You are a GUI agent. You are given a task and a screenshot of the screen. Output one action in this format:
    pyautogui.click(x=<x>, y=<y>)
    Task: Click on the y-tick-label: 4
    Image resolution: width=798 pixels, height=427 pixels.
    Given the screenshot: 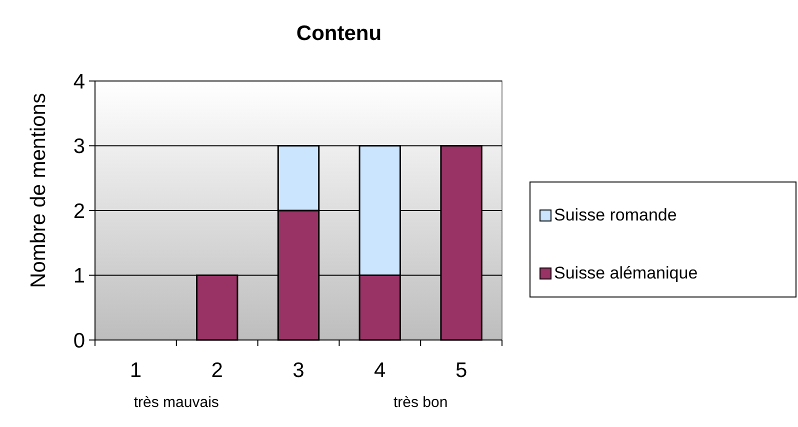 What is the action you would take?
    pyautogui.click(x=79, y=82)
    